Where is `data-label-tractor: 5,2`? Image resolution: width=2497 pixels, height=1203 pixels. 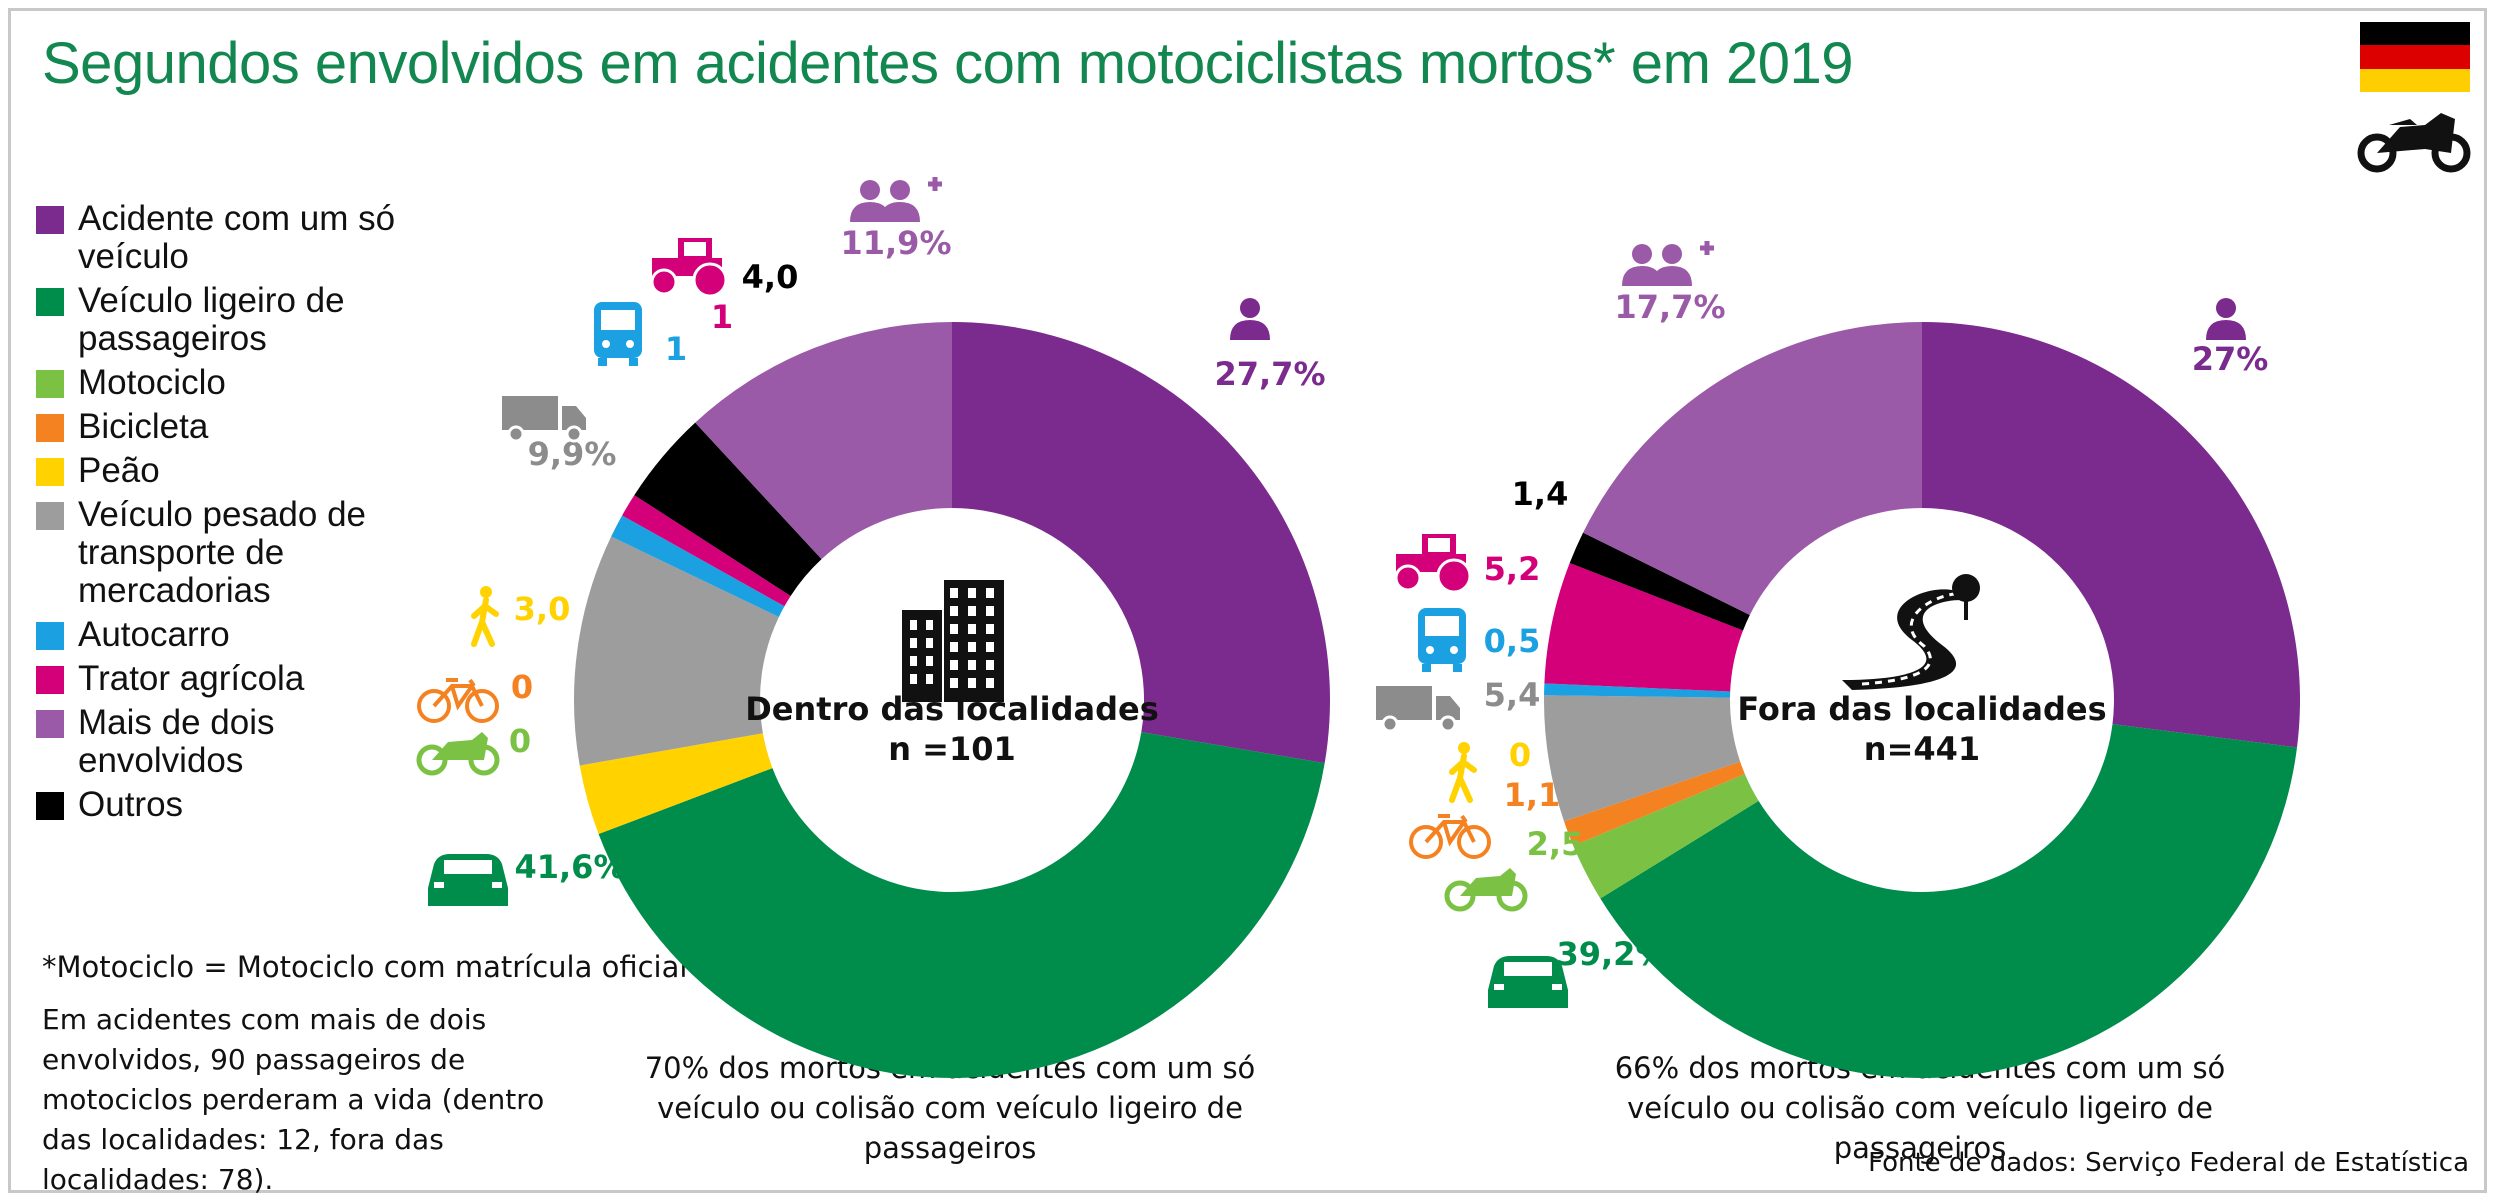 data-label-tractor: 5,2 is located at coordinates (1512, 569).